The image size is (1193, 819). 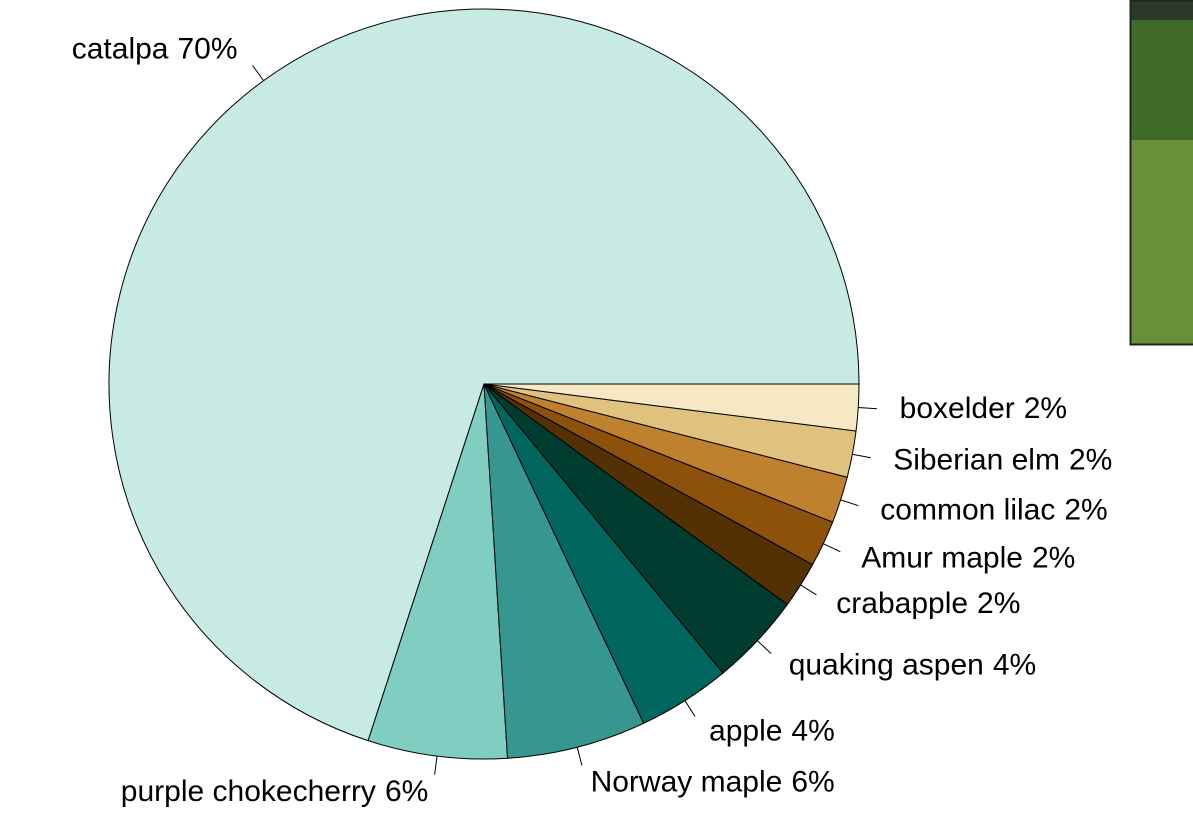 What do you see at coordinates (942, 558) in the screenshot?
I see `slice-label-name: Amur maple` at bounding box center [942, 558].